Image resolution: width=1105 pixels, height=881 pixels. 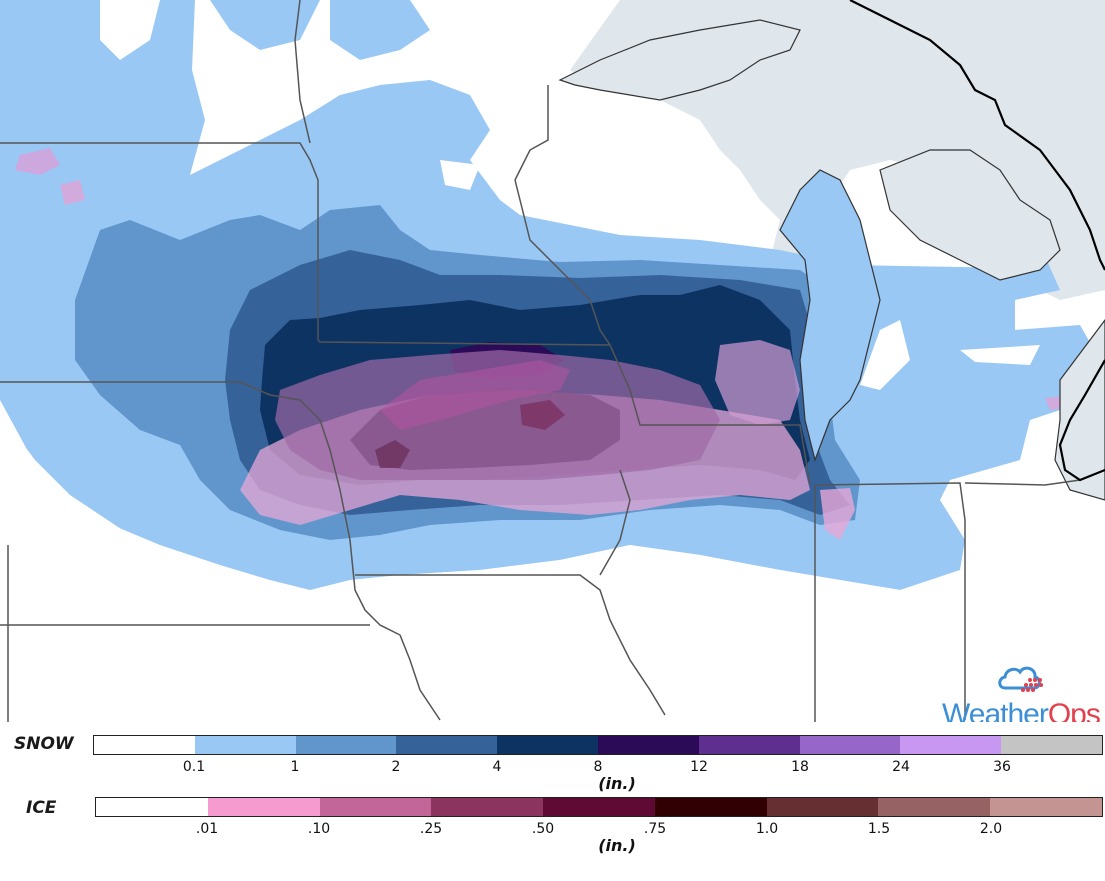 I want to click on snow-legend-tick-label: 12, so click(x=699, y=767).